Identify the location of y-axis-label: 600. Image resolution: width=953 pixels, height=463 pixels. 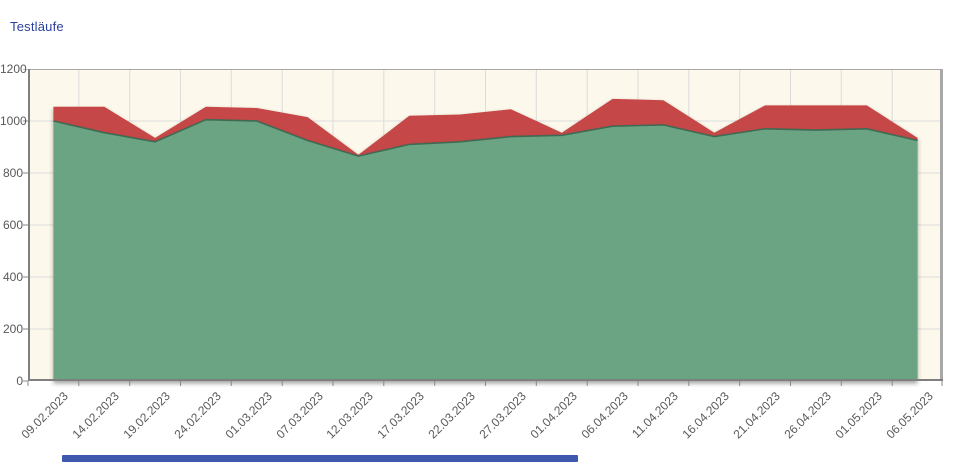
(12, 224).